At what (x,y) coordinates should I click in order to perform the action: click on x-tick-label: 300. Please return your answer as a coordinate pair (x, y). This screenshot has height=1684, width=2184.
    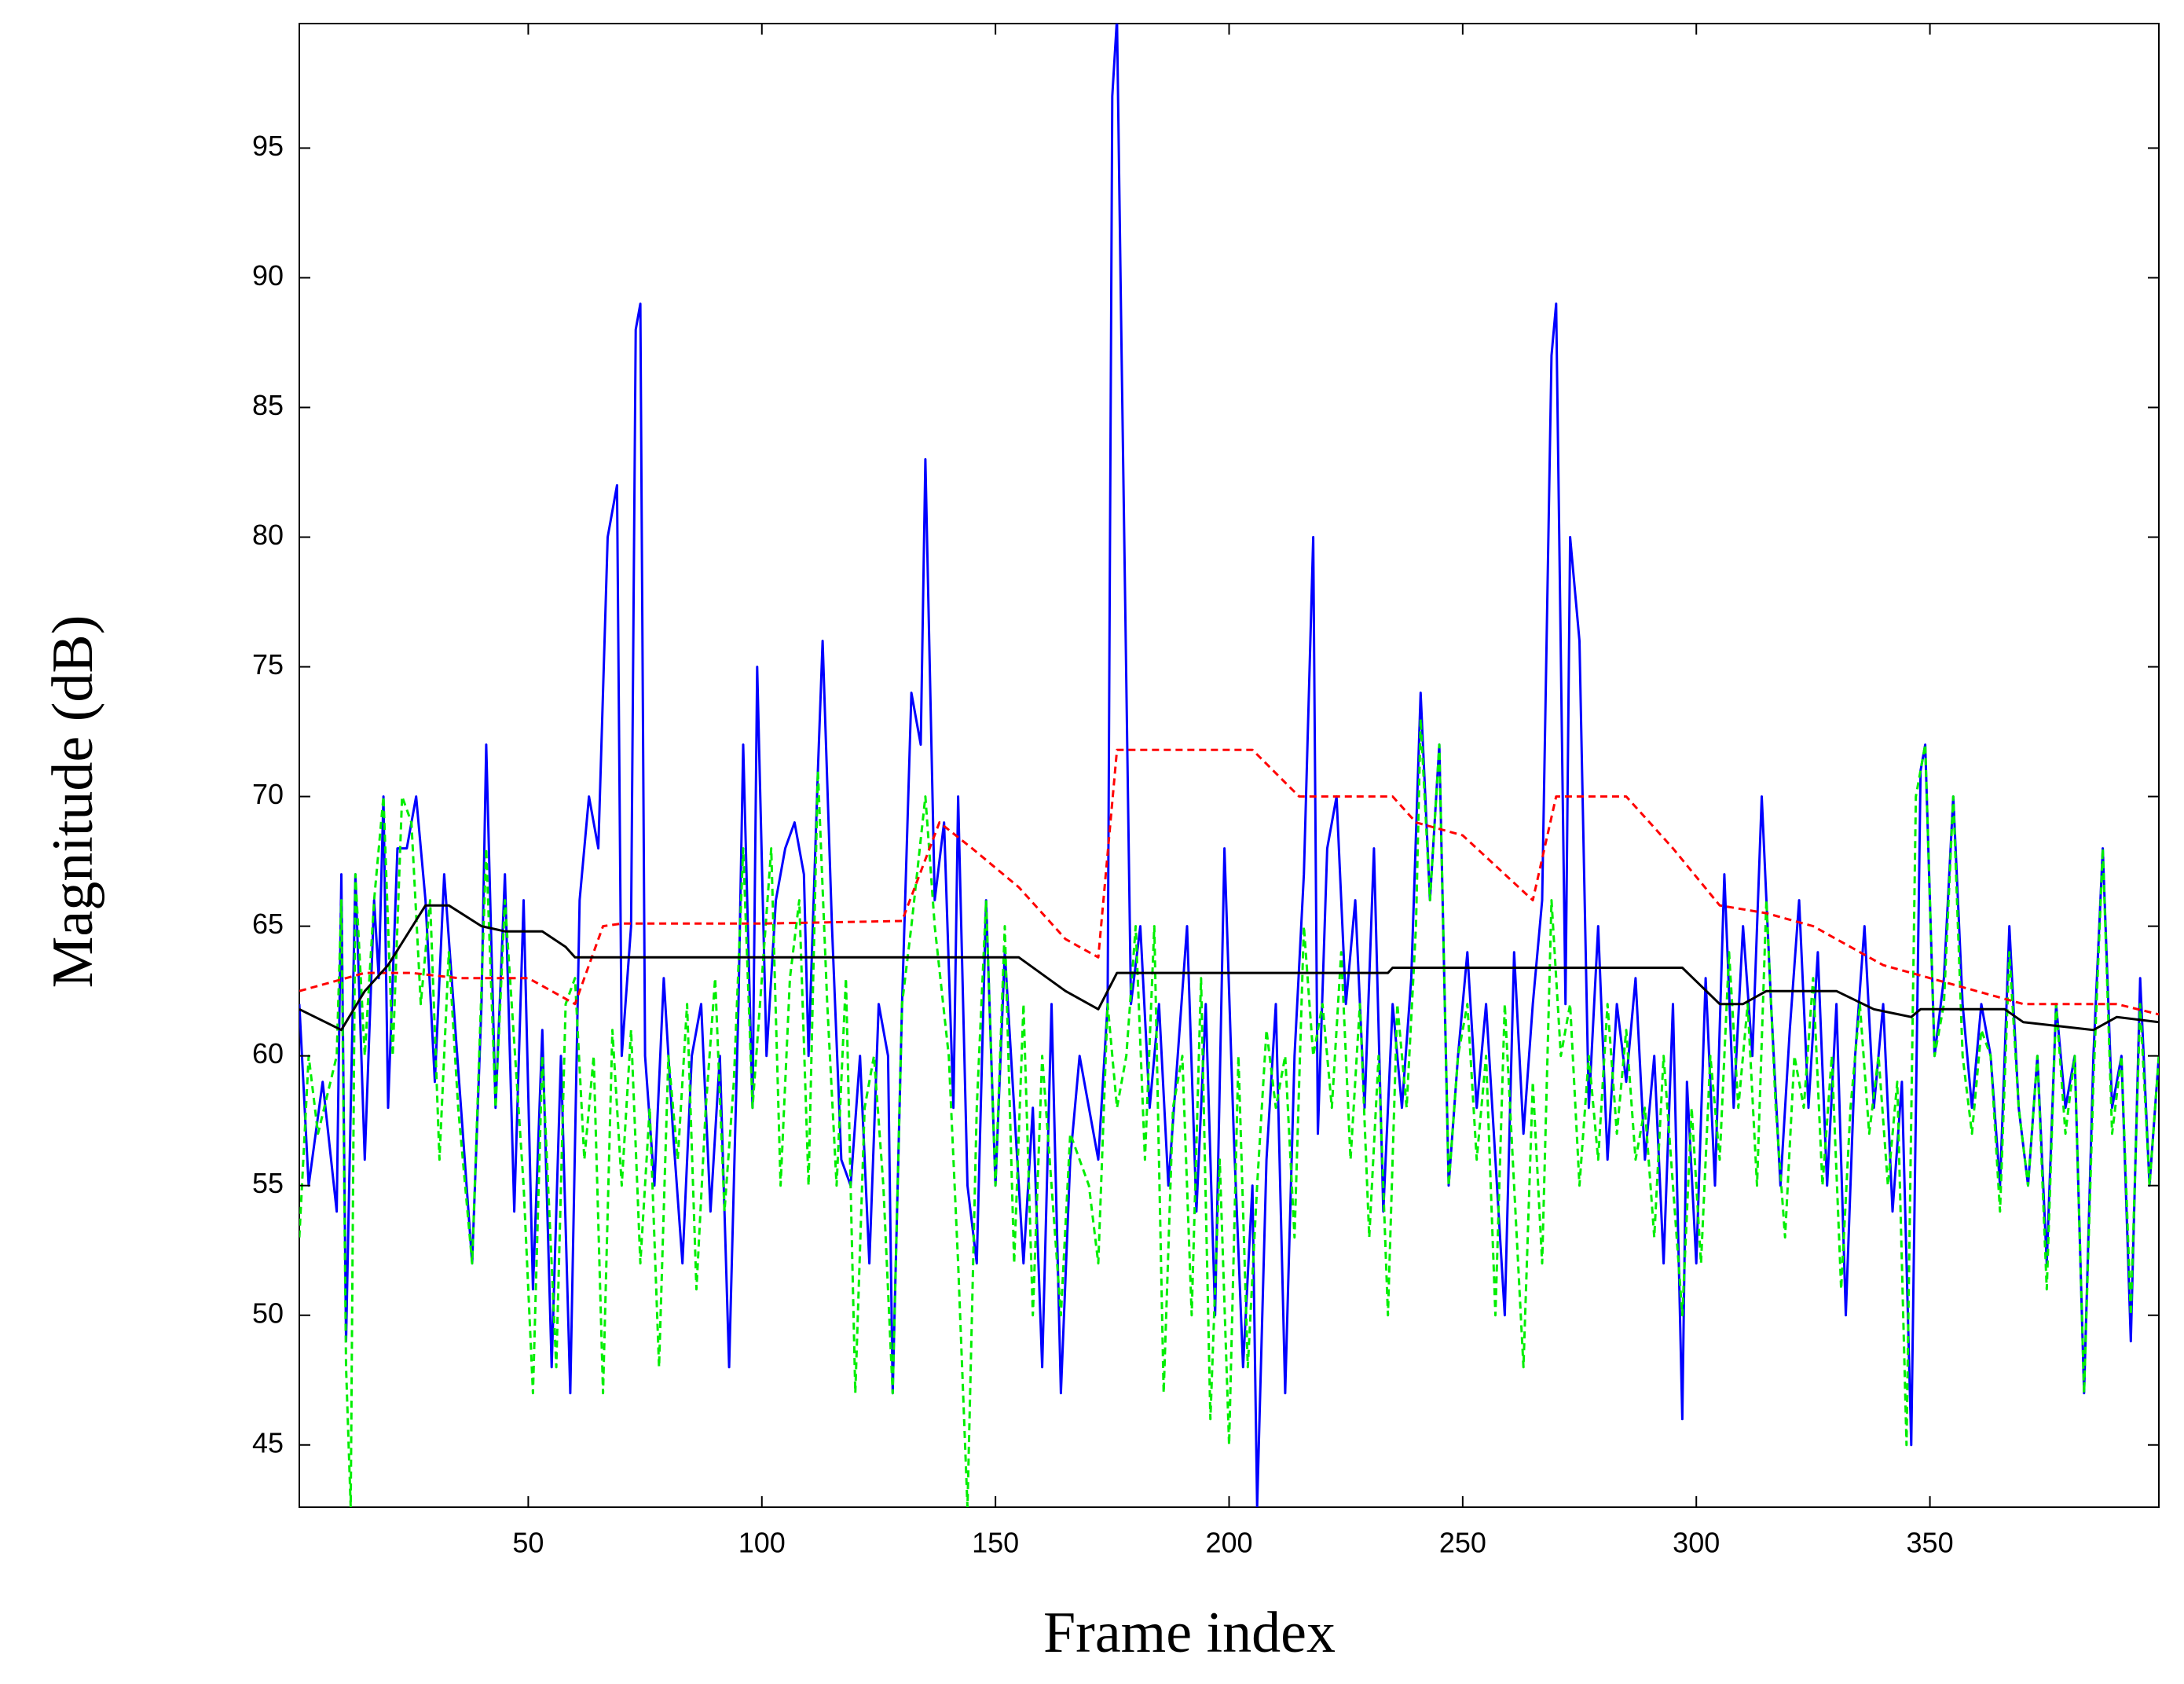
    Looking at the image, I should click on (1696, 1543).